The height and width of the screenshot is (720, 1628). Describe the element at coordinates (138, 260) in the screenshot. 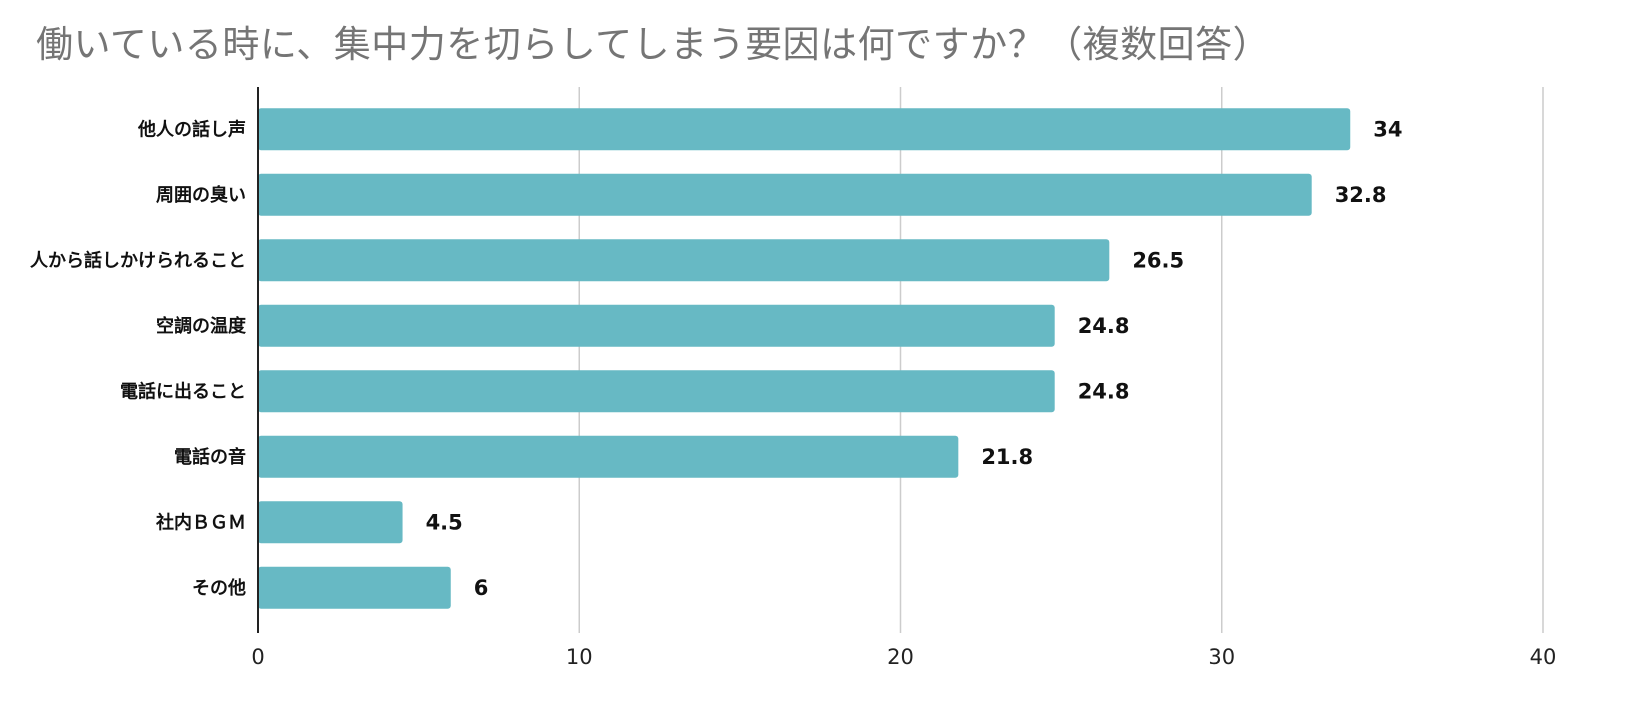

I see `category-label: 人から話しかけられること` at that location.